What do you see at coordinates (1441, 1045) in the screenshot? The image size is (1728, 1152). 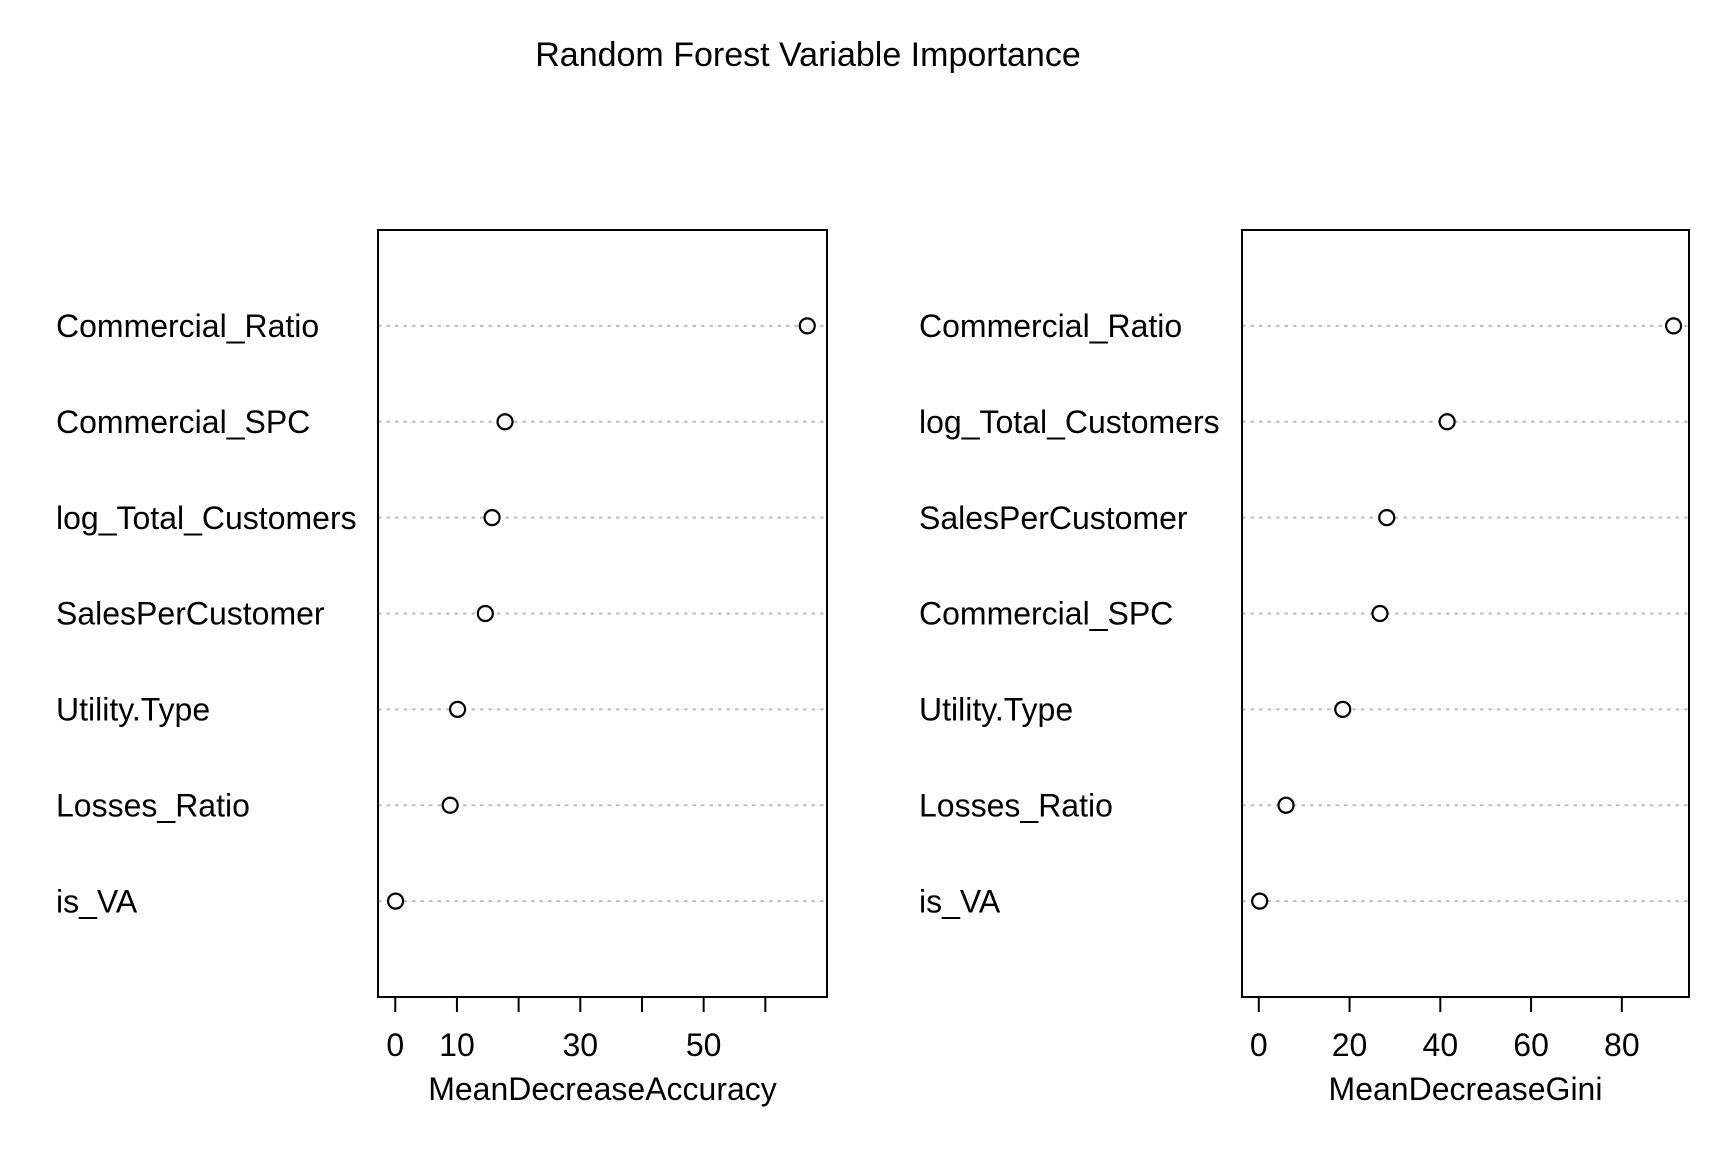 I see `x-axis-tick-label: 40` at bounding box center [1441, 1045].